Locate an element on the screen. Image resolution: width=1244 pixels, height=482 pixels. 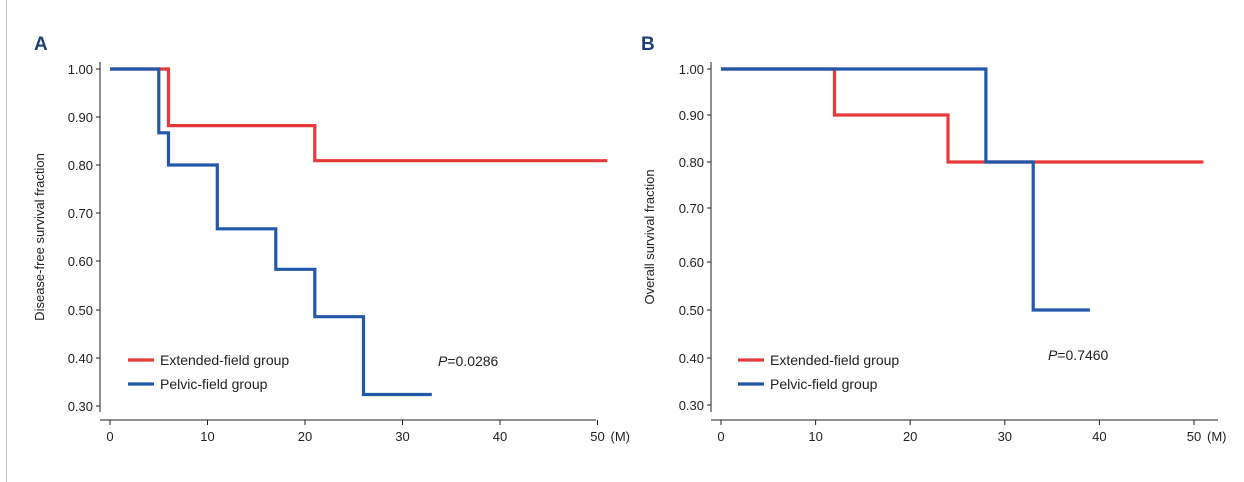
panel-a-y-tick-label: 0.90 is located at coordinates (80, 117).